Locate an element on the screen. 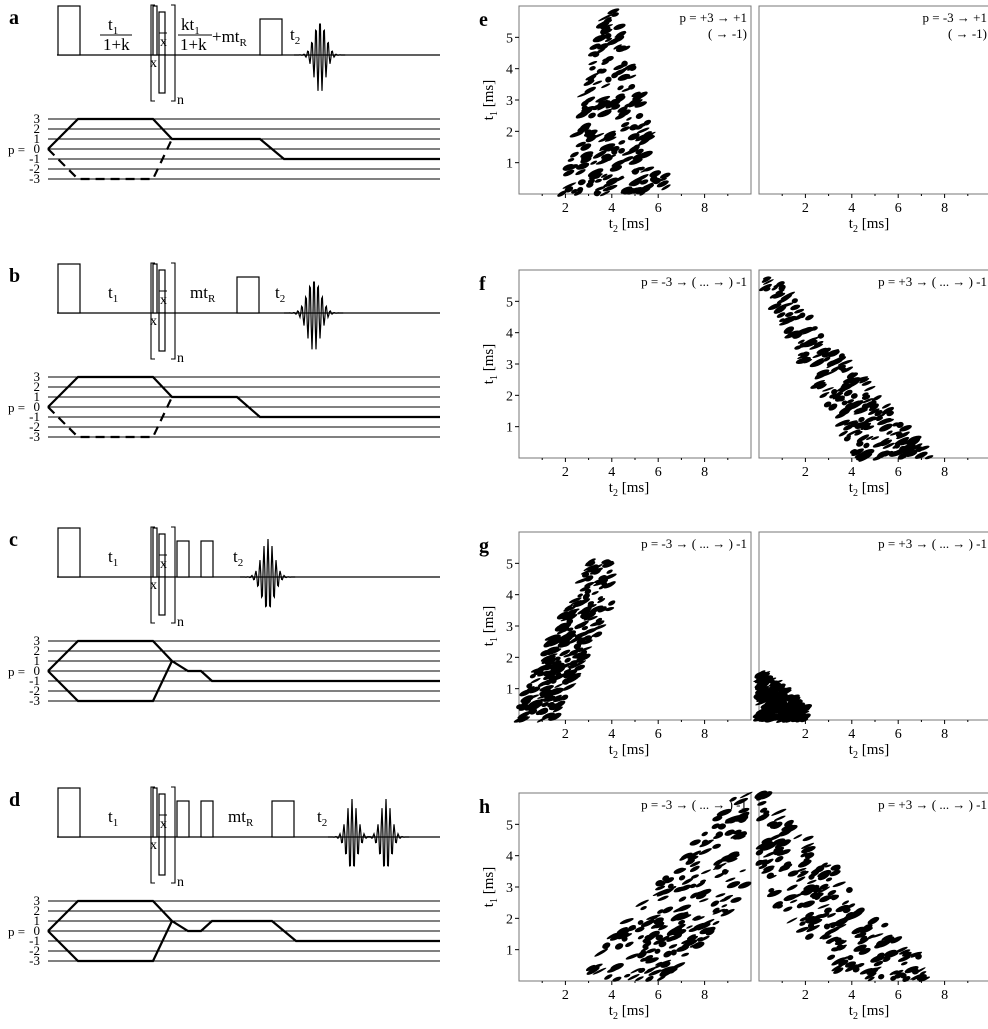 The image size is (988, 1029). panel-letter: a is located at coordinates (14, 18).